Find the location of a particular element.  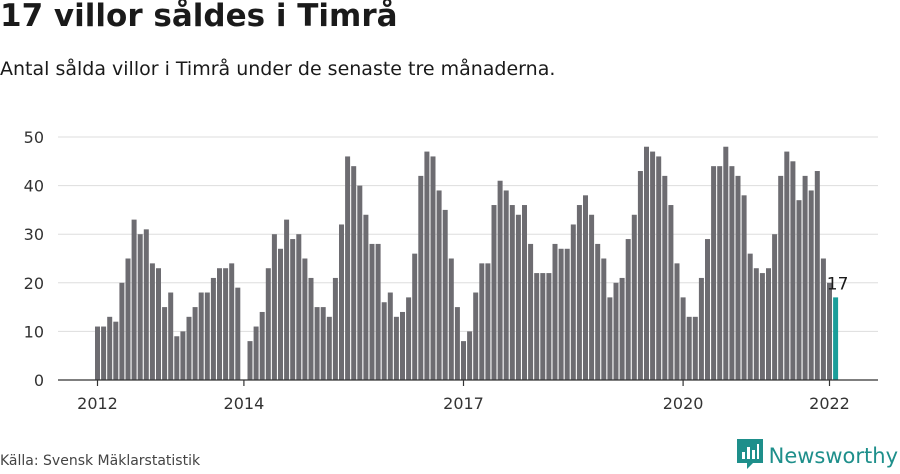

x-tick-label: 2022 is located at coordinates (829, 403).